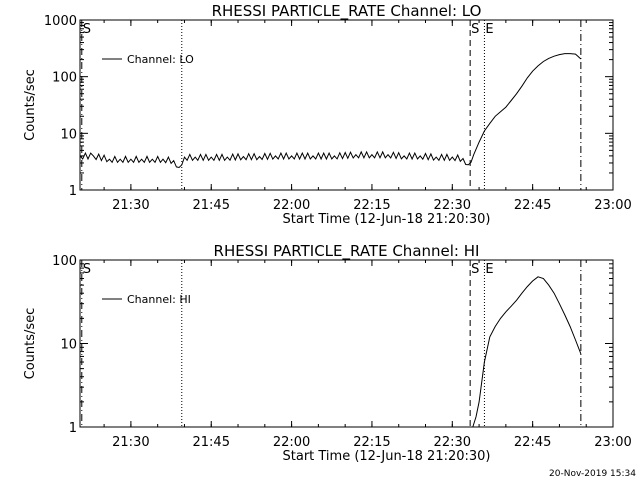 This screenshot has height=480, width=640. Describe the element at coordinates (60, 21) in the screenshot. I see `y-tick-label: 1000` at that location.